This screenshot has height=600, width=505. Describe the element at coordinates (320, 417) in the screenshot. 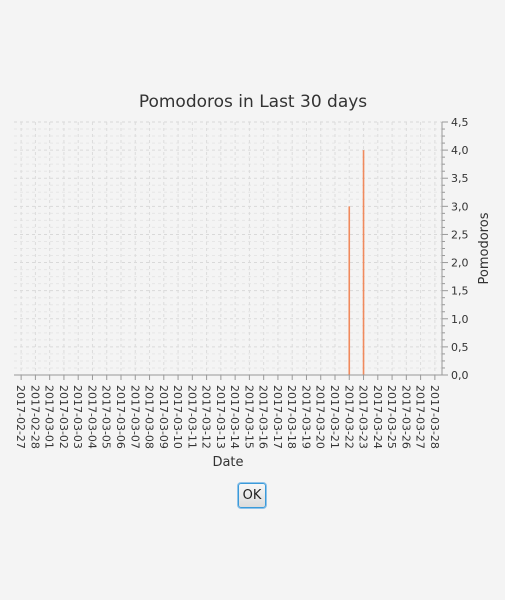

I see `x-tick-label: 2017-03-20` at that location.